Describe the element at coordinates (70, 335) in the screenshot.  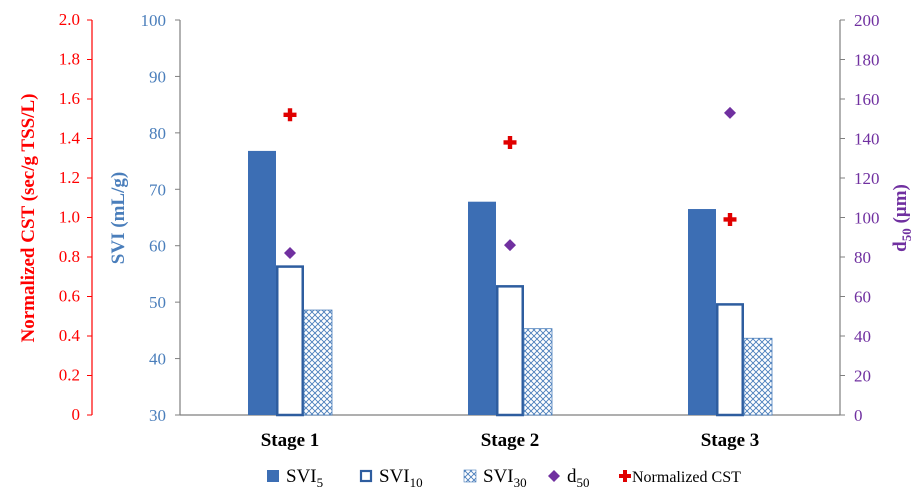
I see `cst-tick-label: 0.4` at that location.